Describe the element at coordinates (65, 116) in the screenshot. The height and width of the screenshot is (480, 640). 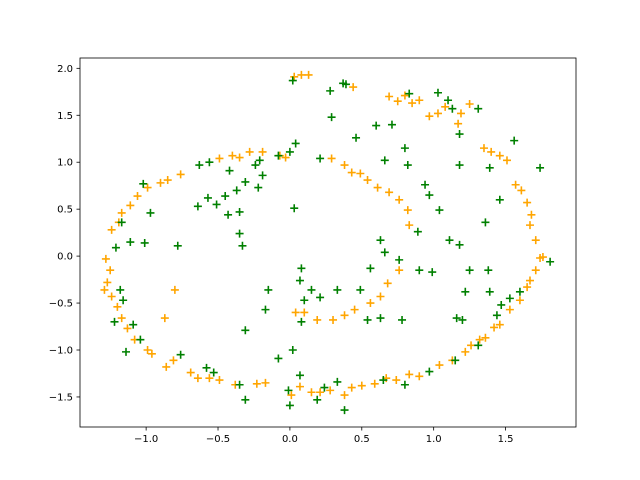
I see `y-tick-label: 1.5` at that location.